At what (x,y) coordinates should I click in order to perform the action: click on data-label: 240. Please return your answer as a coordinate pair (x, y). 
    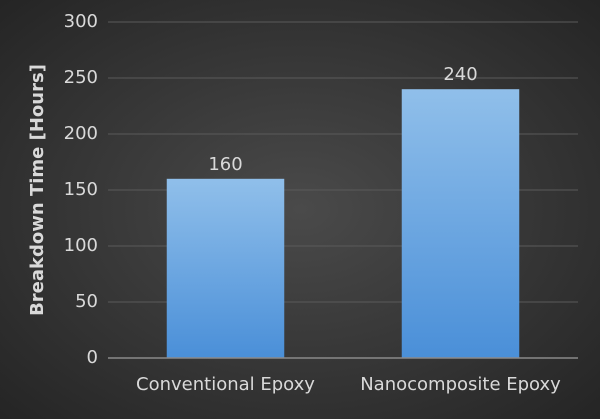
    Looking at the image, I should click on (460, 74).